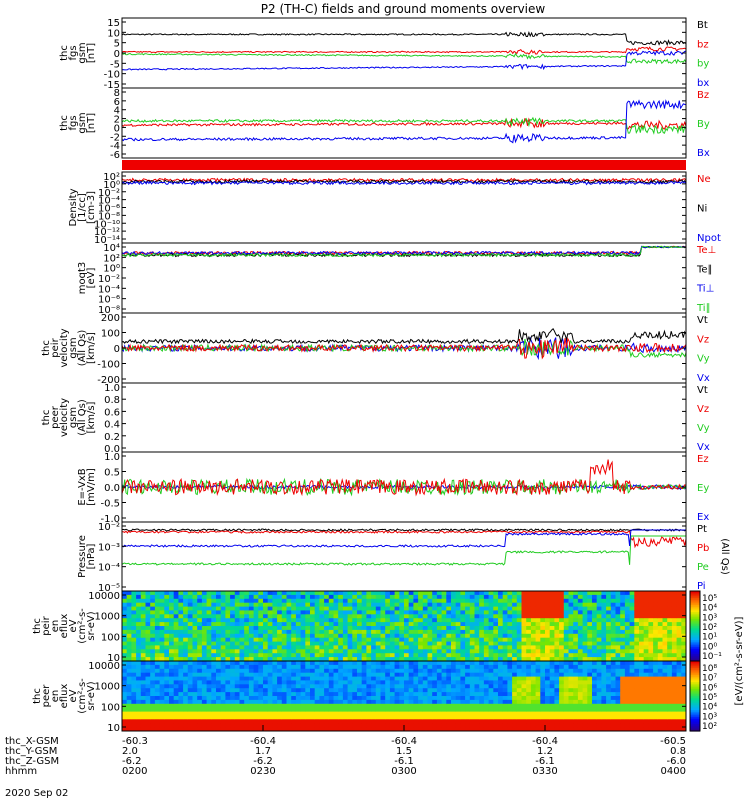 This screenshot has height=800, width=750. Describe the element at coordinates (709, 609) in the screenshot. I see `colorbar-tick: 10⁴` at that location.